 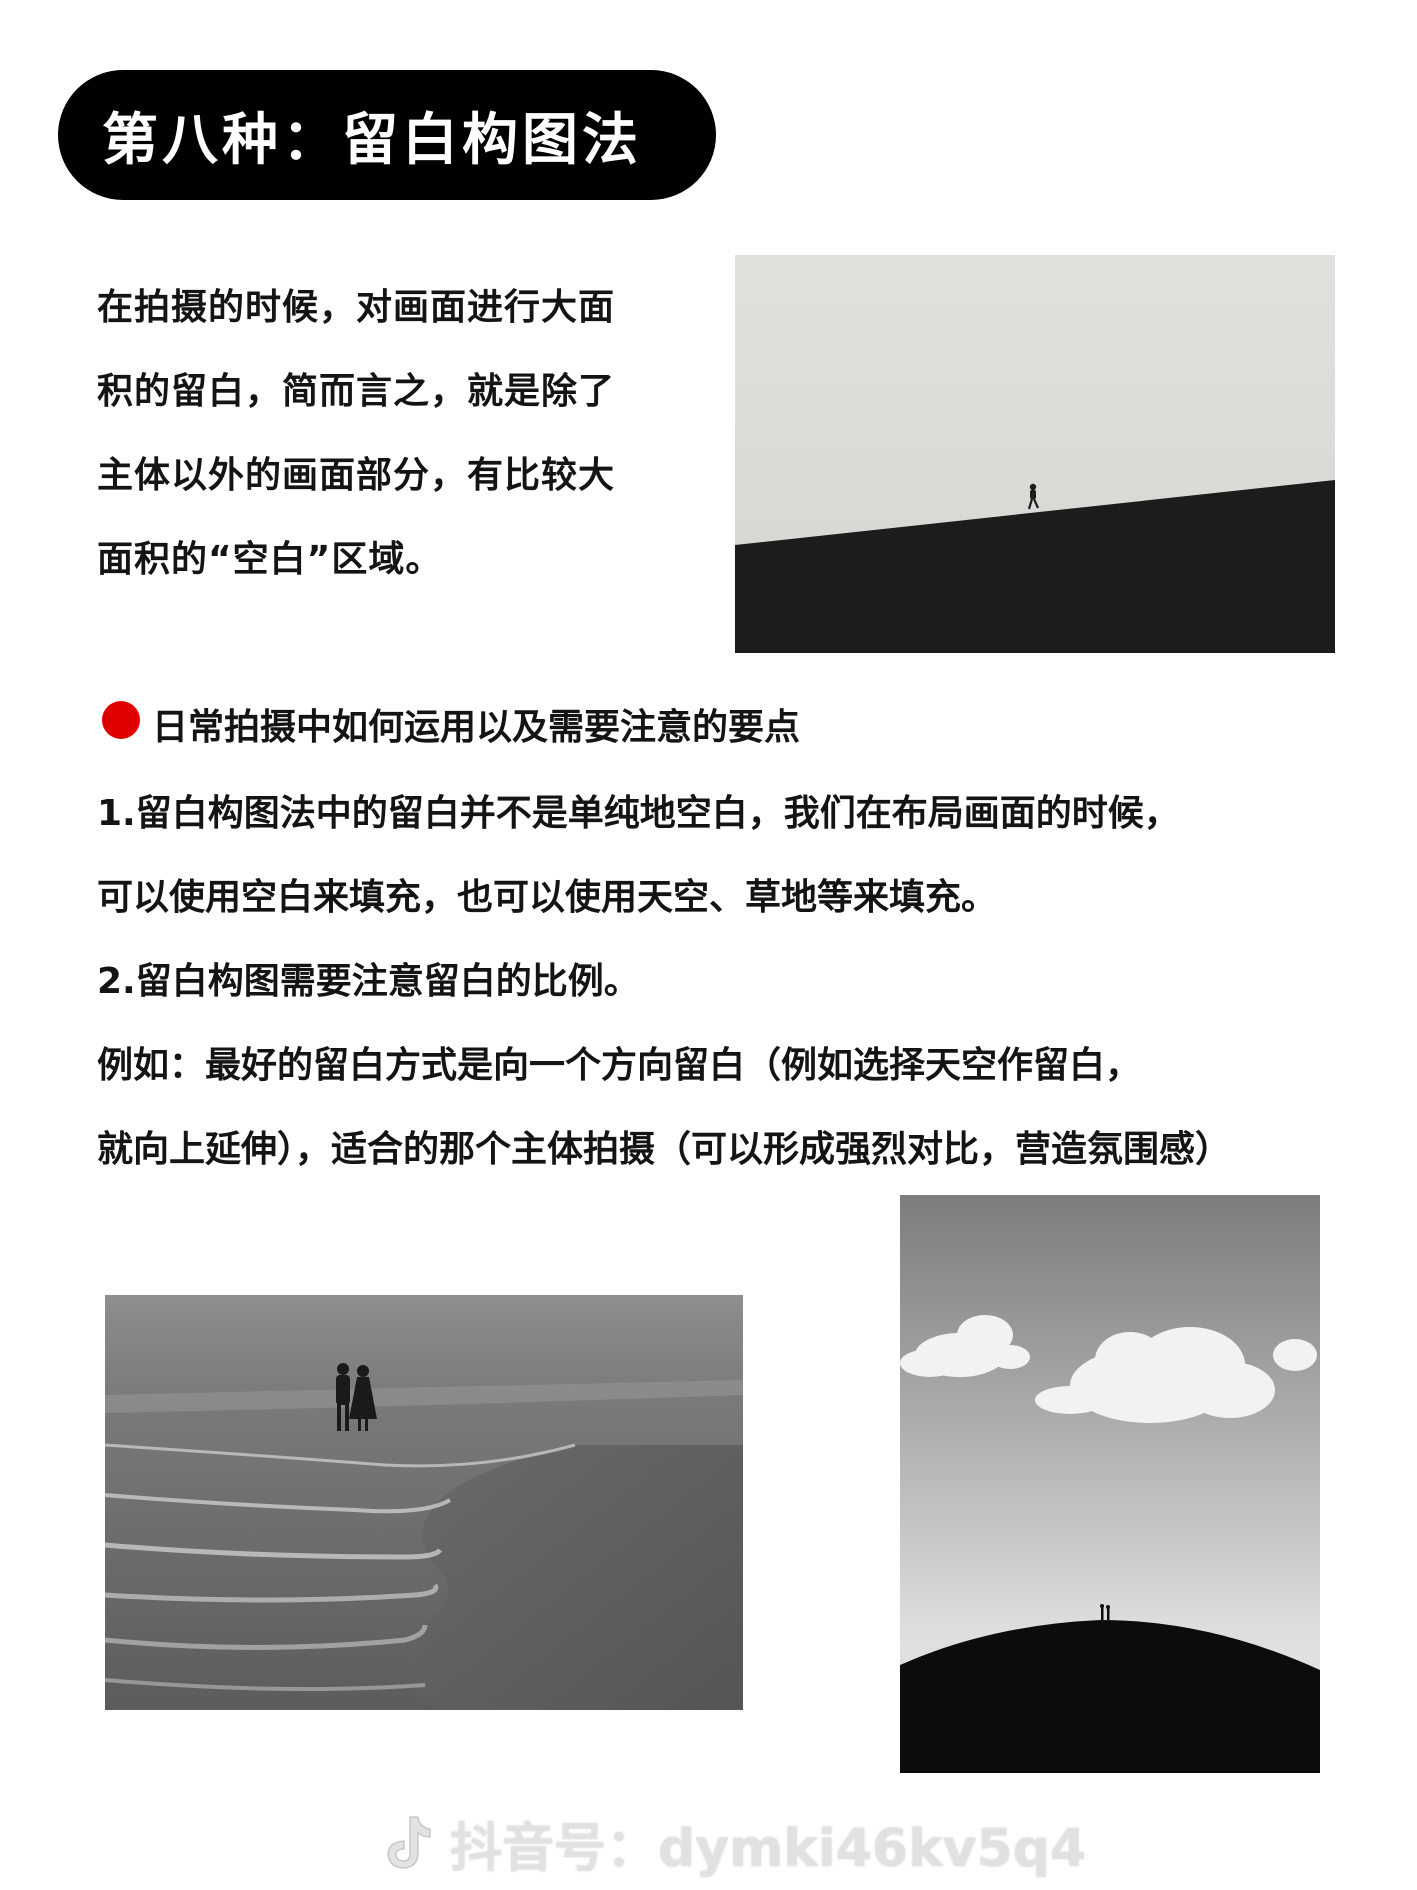 I want to click on intro-line: 主体以外的画面部分，有比较大, so click(x=356, y=475).